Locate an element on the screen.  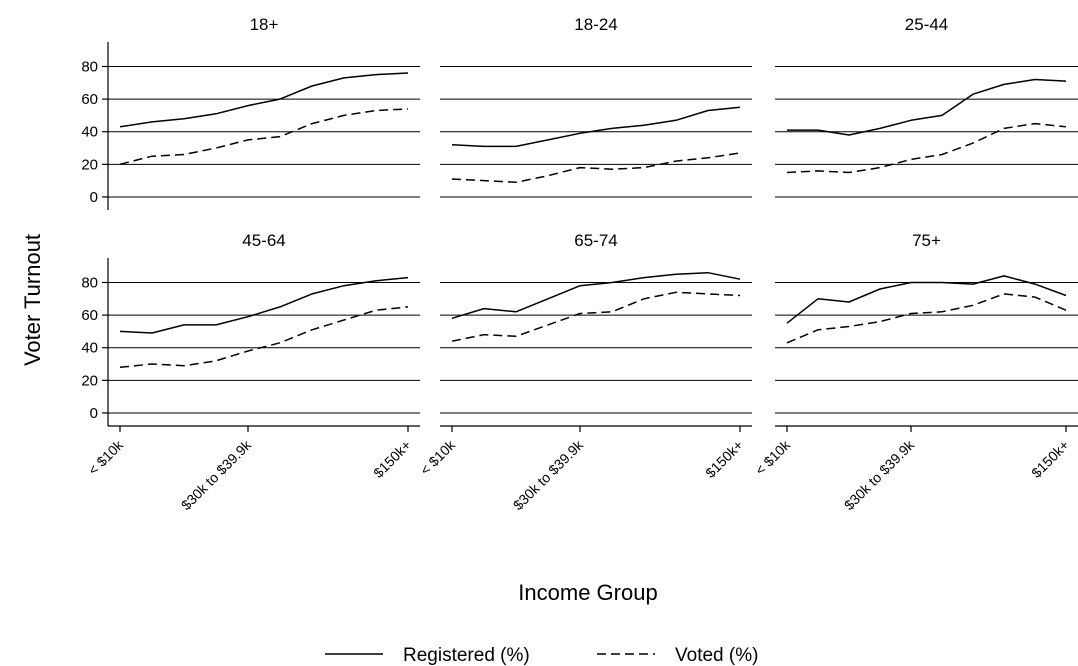
panel-25-44: 25-44 is located at coordinates (926, 106).